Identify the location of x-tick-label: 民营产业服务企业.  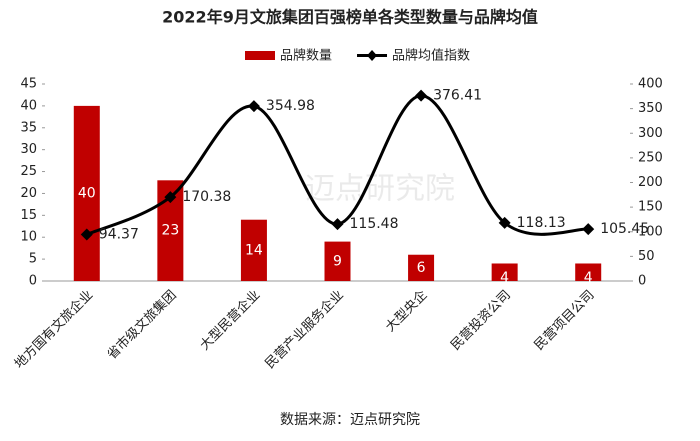
(304, 329).